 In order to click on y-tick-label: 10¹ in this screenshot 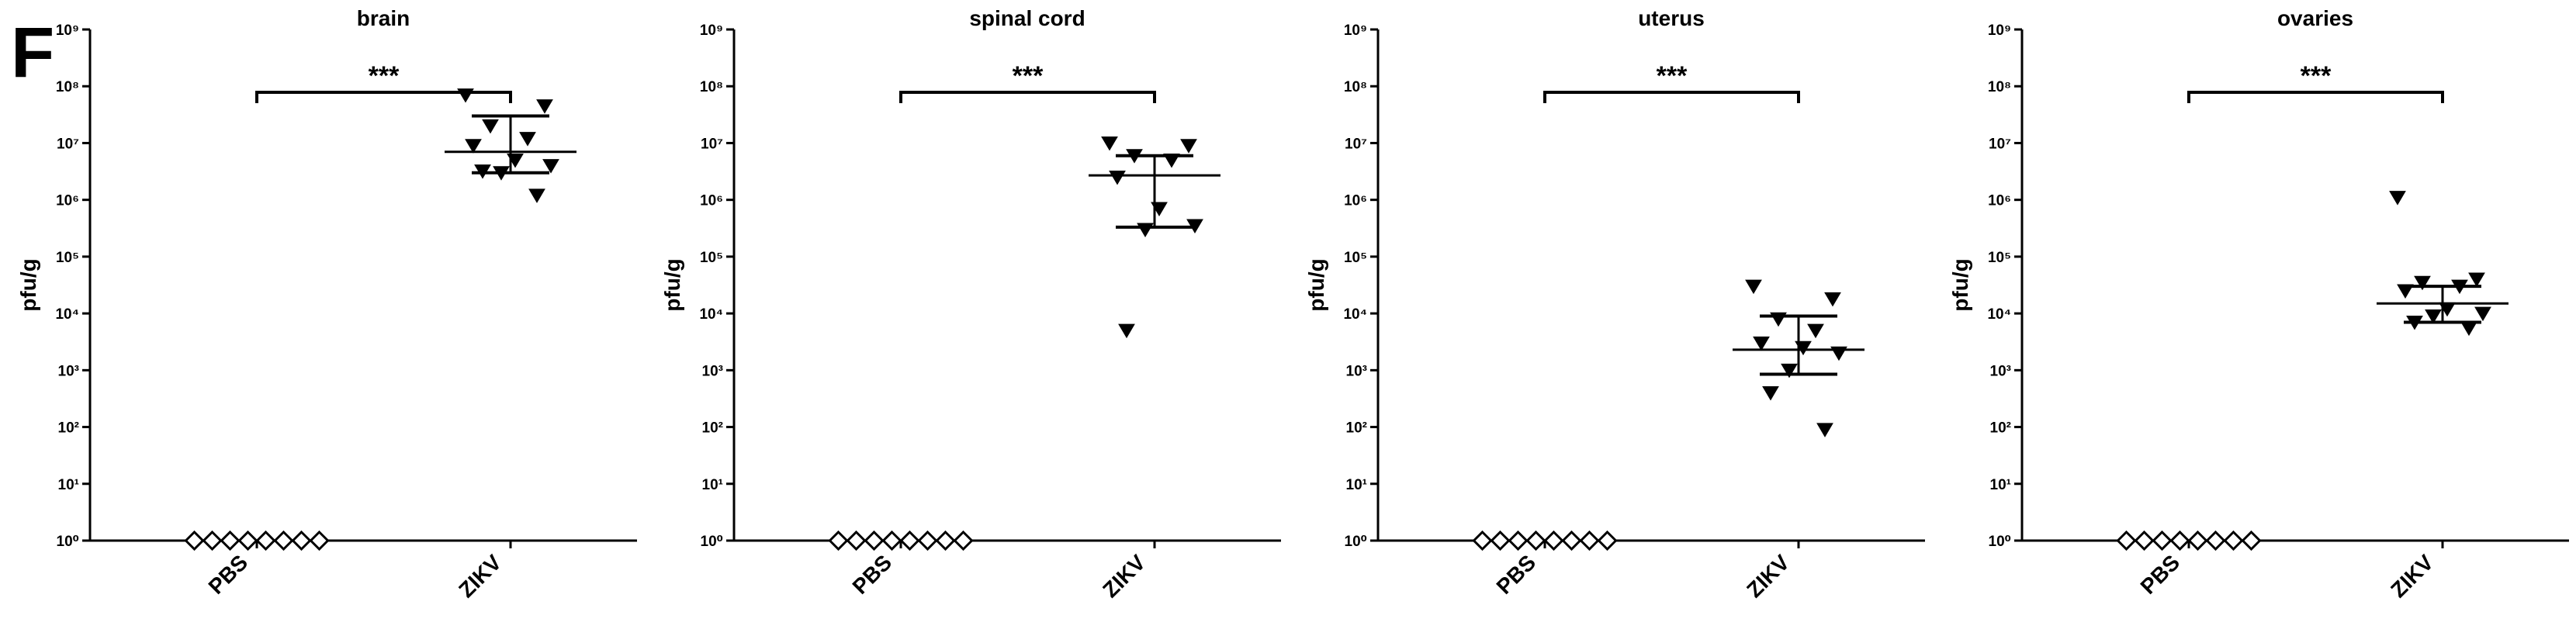, I will do `click(2000, 485)`.